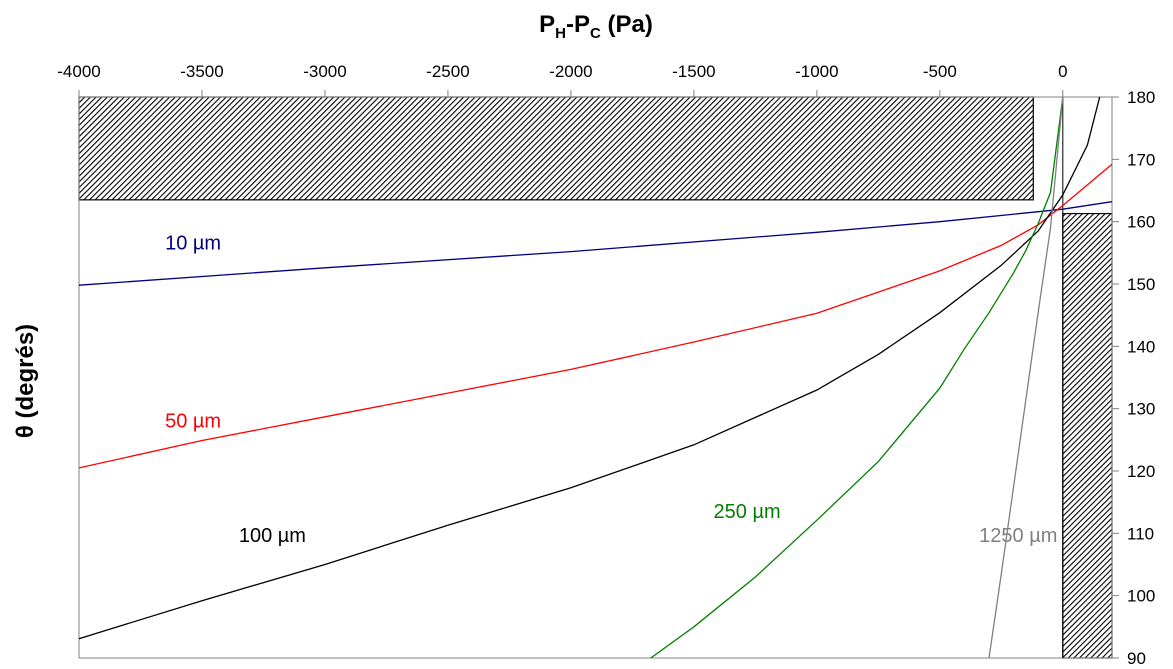 The width and height of the screenshot is (1173, 669). What do you see at coordinates (193, 421) in the screenshot?
I see `series-label-2: 50 µm` at bounding box center [193, 421].